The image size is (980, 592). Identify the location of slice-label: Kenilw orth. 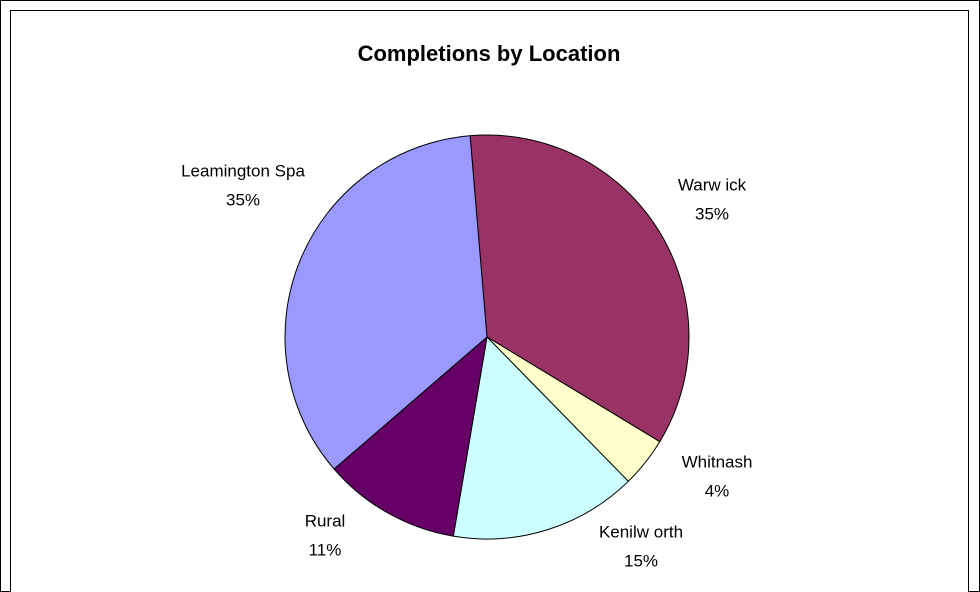
(641, 531).